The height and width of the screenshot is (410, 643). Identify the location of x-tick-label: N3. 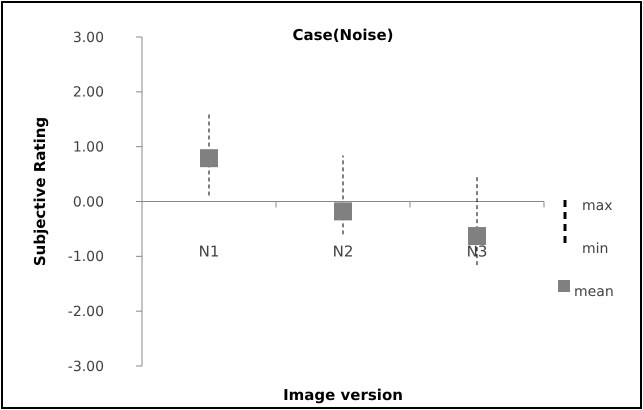
(477, 251).